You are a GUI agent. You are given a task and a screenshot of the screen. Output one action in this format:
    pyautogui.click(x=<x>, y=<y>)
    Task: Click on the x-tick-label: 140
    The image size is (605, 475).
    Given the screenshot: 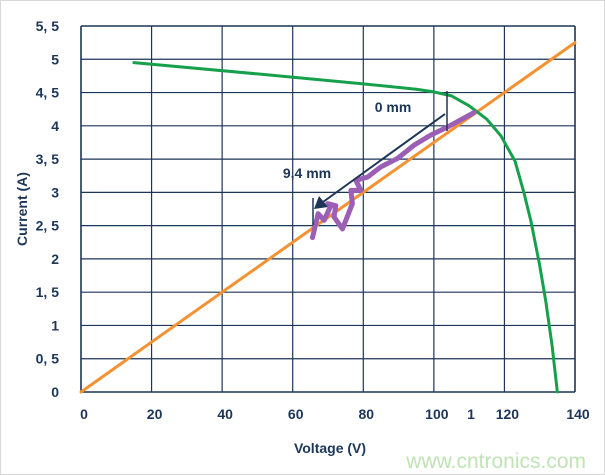 What is the action you would take?
    pyautogui.click(x=578, y=414)
    